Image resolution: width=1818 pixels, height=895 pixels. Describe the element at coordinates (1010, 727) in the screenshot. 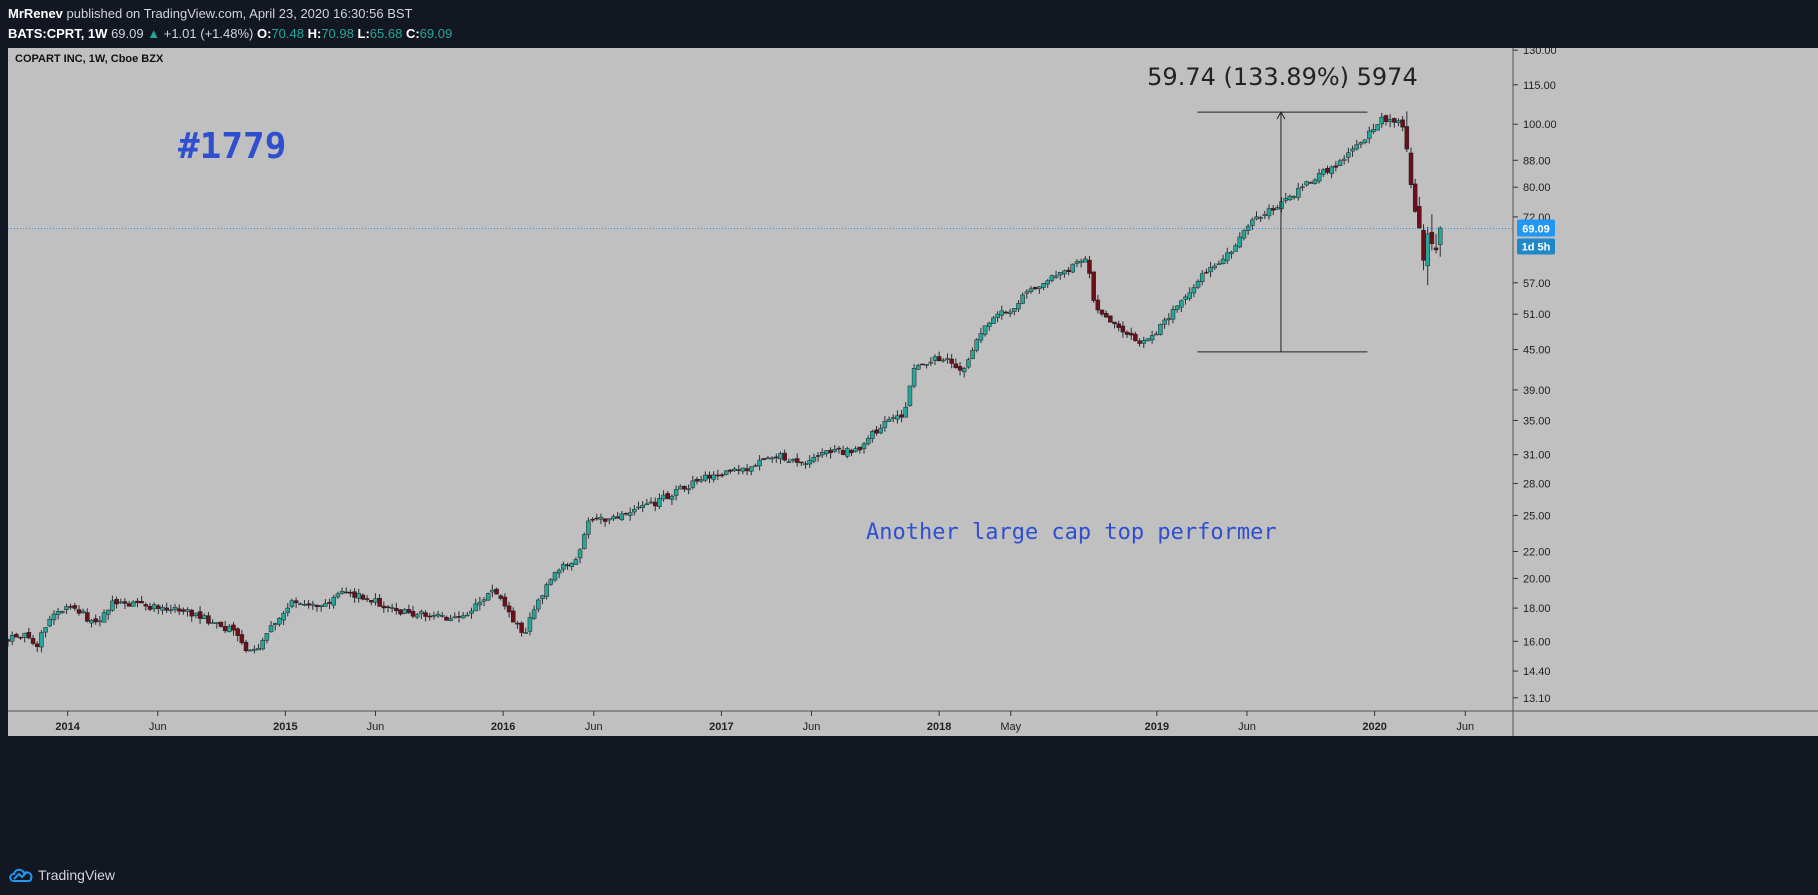

I see `x-tick-label: May` at that location.